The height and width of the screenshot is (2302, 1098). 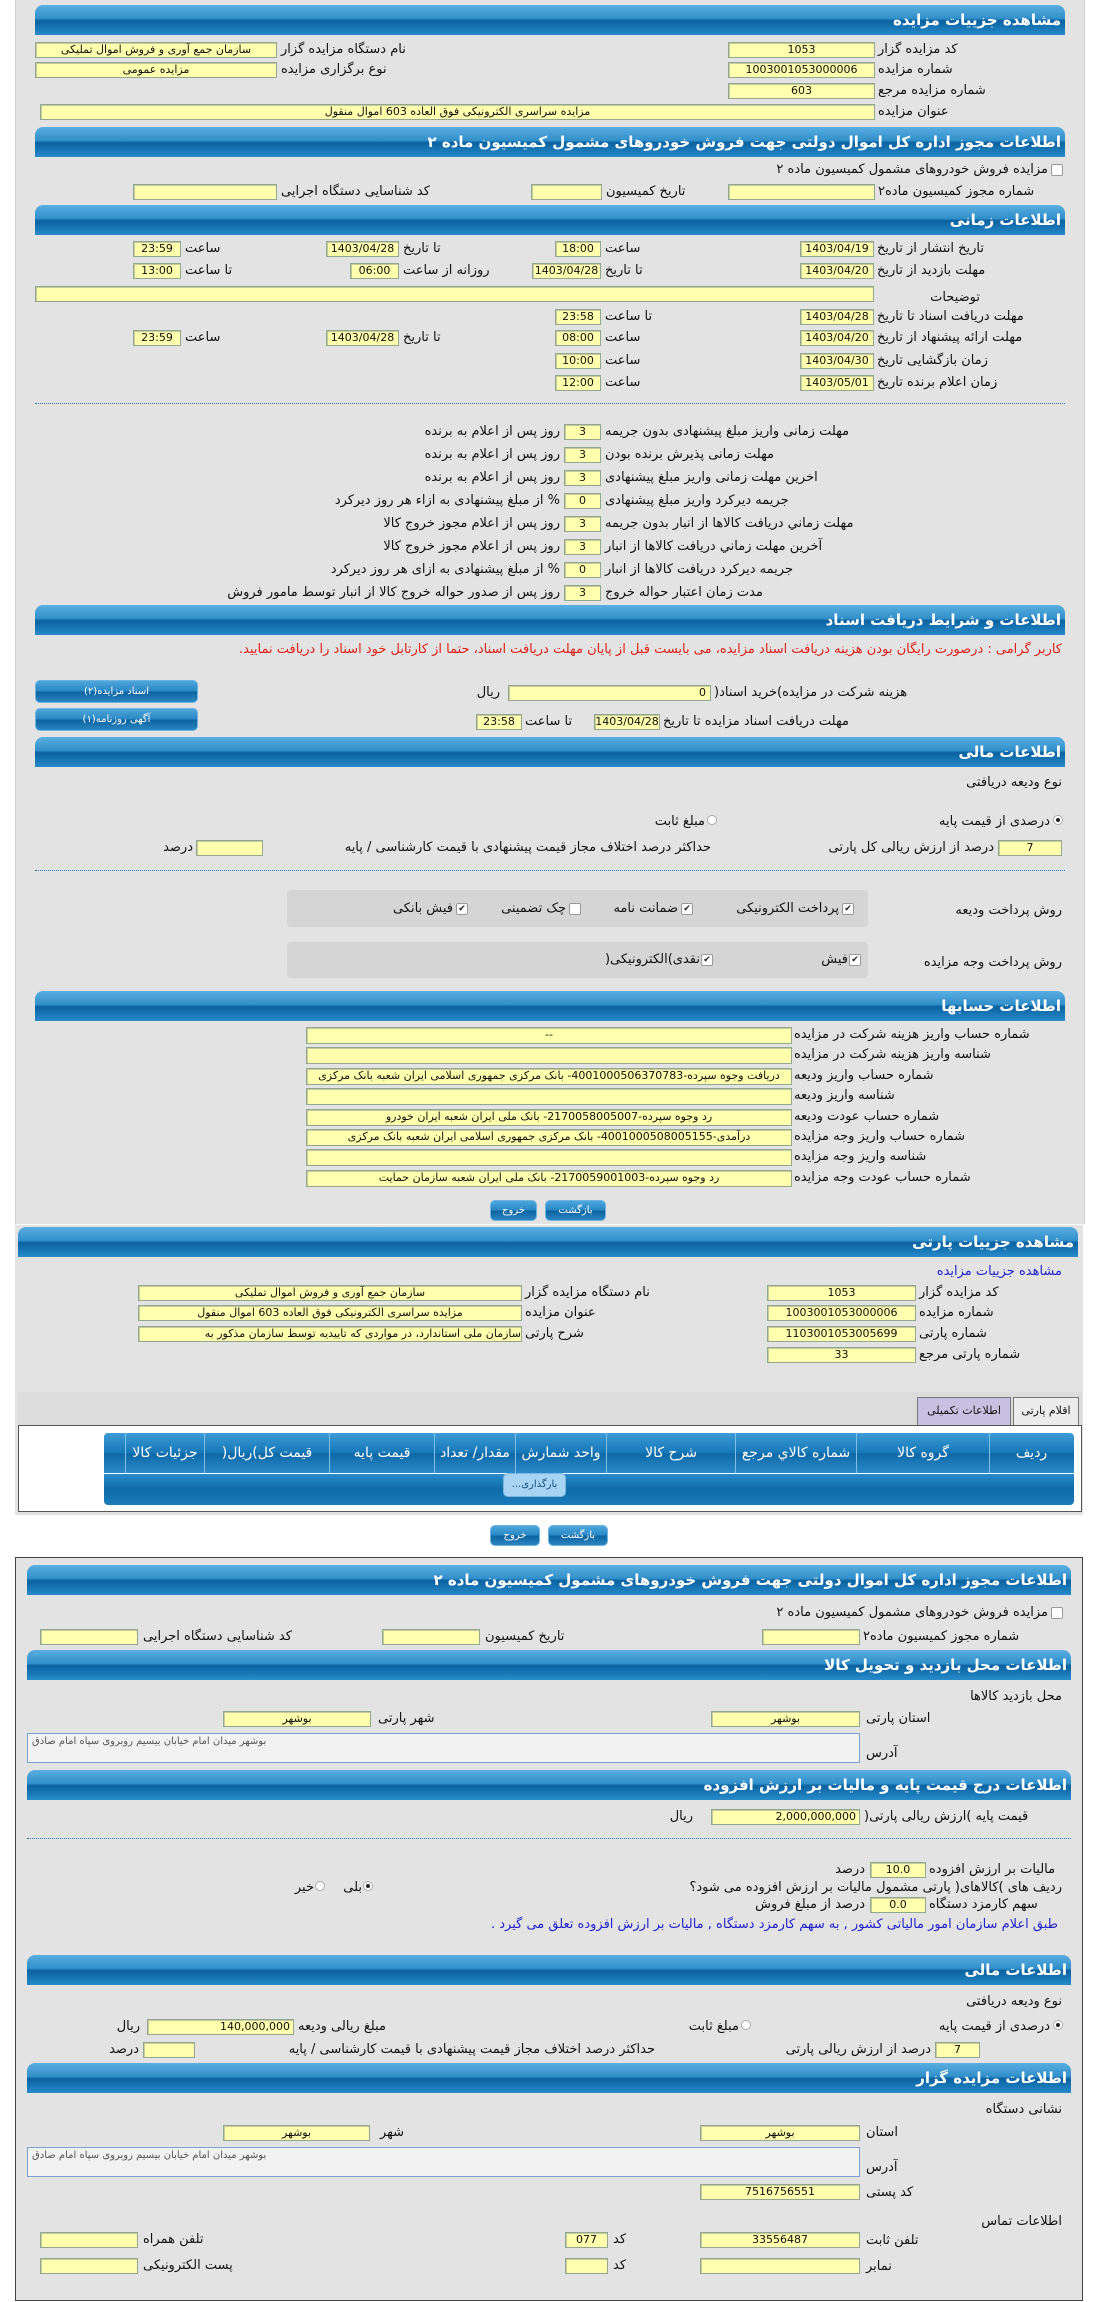 I want to click on table-column-header: ردیف, so click(x=1031, y=1453).